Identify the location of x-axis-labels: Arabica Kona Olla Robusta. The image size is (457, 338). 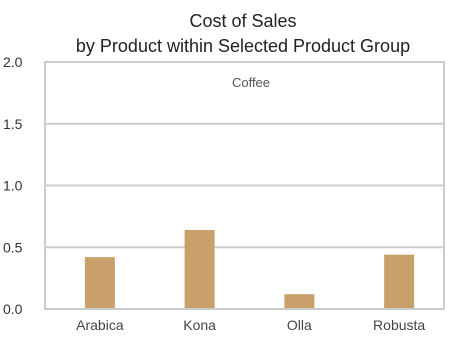
(250, 325).